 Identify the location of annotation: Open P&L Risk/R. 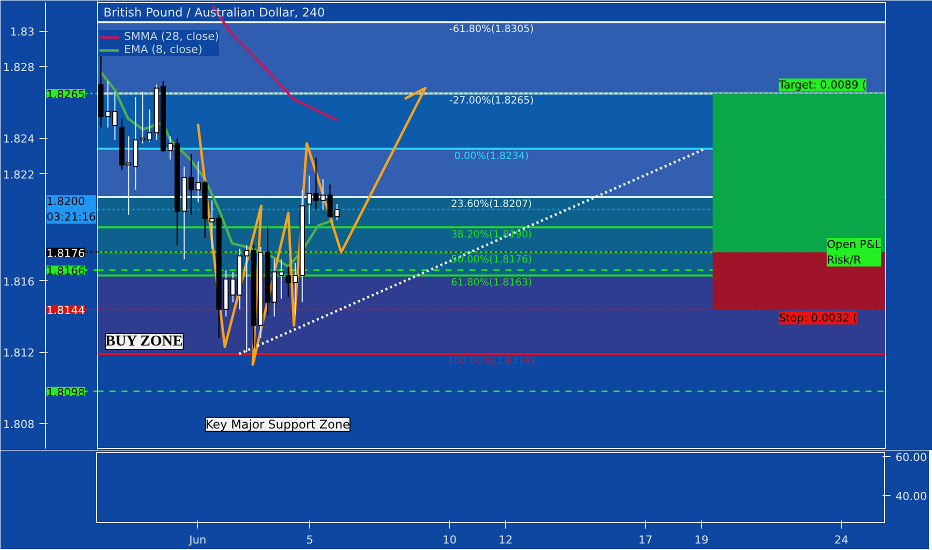
(854, 252).